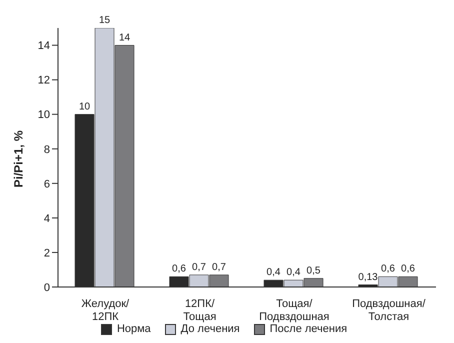 The width and height of the screenshot is (454, 343). What do you see at coordinates (124, 38) in the screenshot?
I see `data-label: 14` at bounding box center [124, 38].